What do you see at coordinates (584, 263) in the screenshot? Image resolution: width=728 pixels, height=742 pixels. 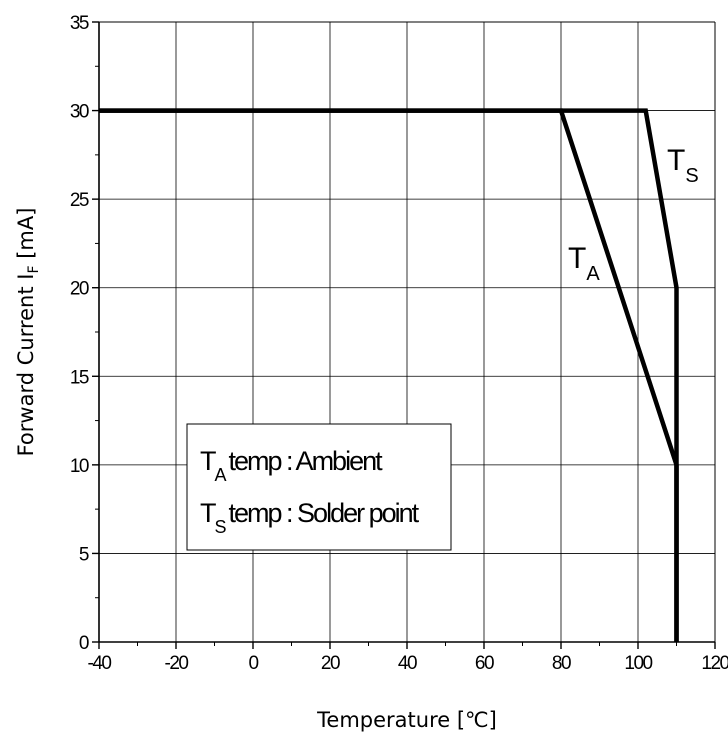 I see `series-label-ta: TA` at bounding box center [584, 263].